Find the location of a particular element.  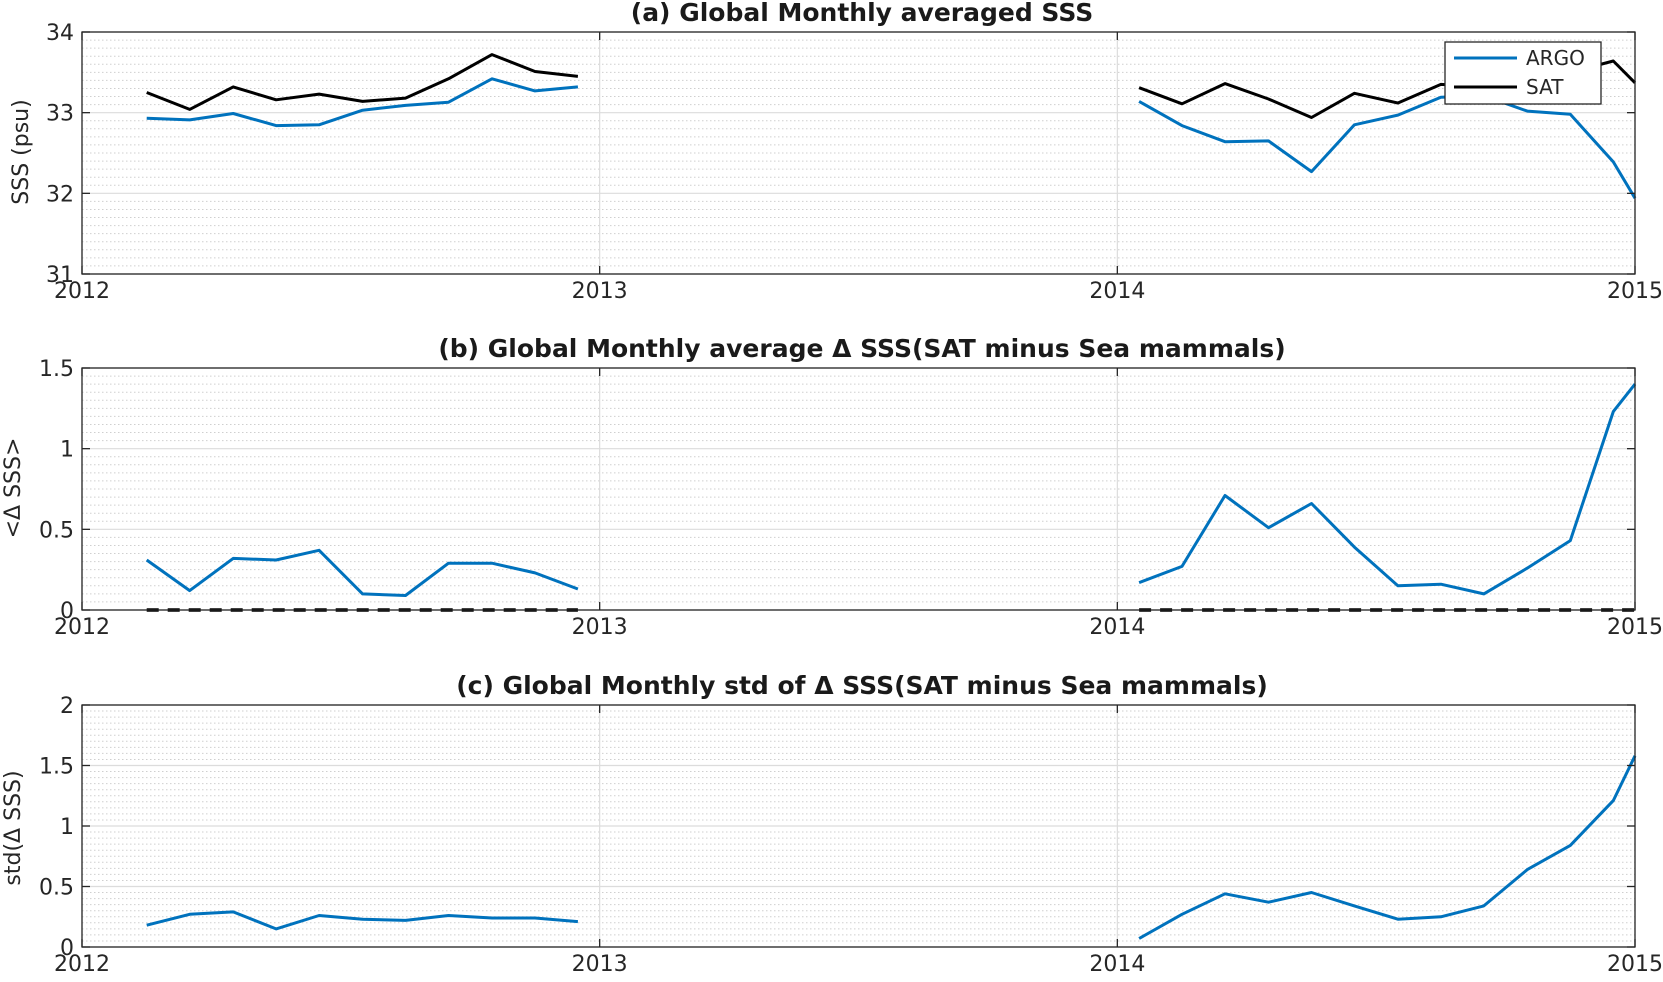

legend: ARGO SAT is located at coordinates (1523, 73).